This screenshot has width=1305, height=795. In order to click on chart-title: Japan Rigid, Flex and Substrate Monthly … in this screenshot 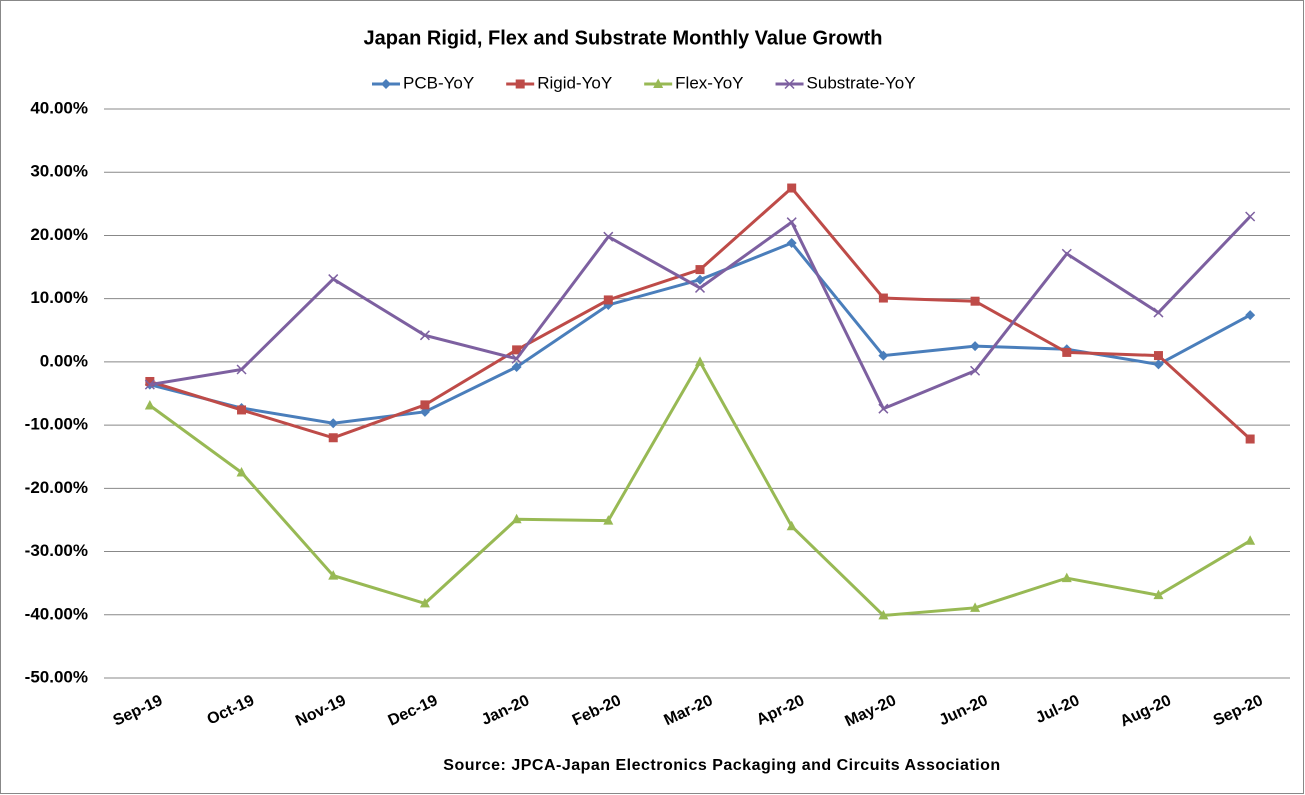, I will do `click(623, 38)`.